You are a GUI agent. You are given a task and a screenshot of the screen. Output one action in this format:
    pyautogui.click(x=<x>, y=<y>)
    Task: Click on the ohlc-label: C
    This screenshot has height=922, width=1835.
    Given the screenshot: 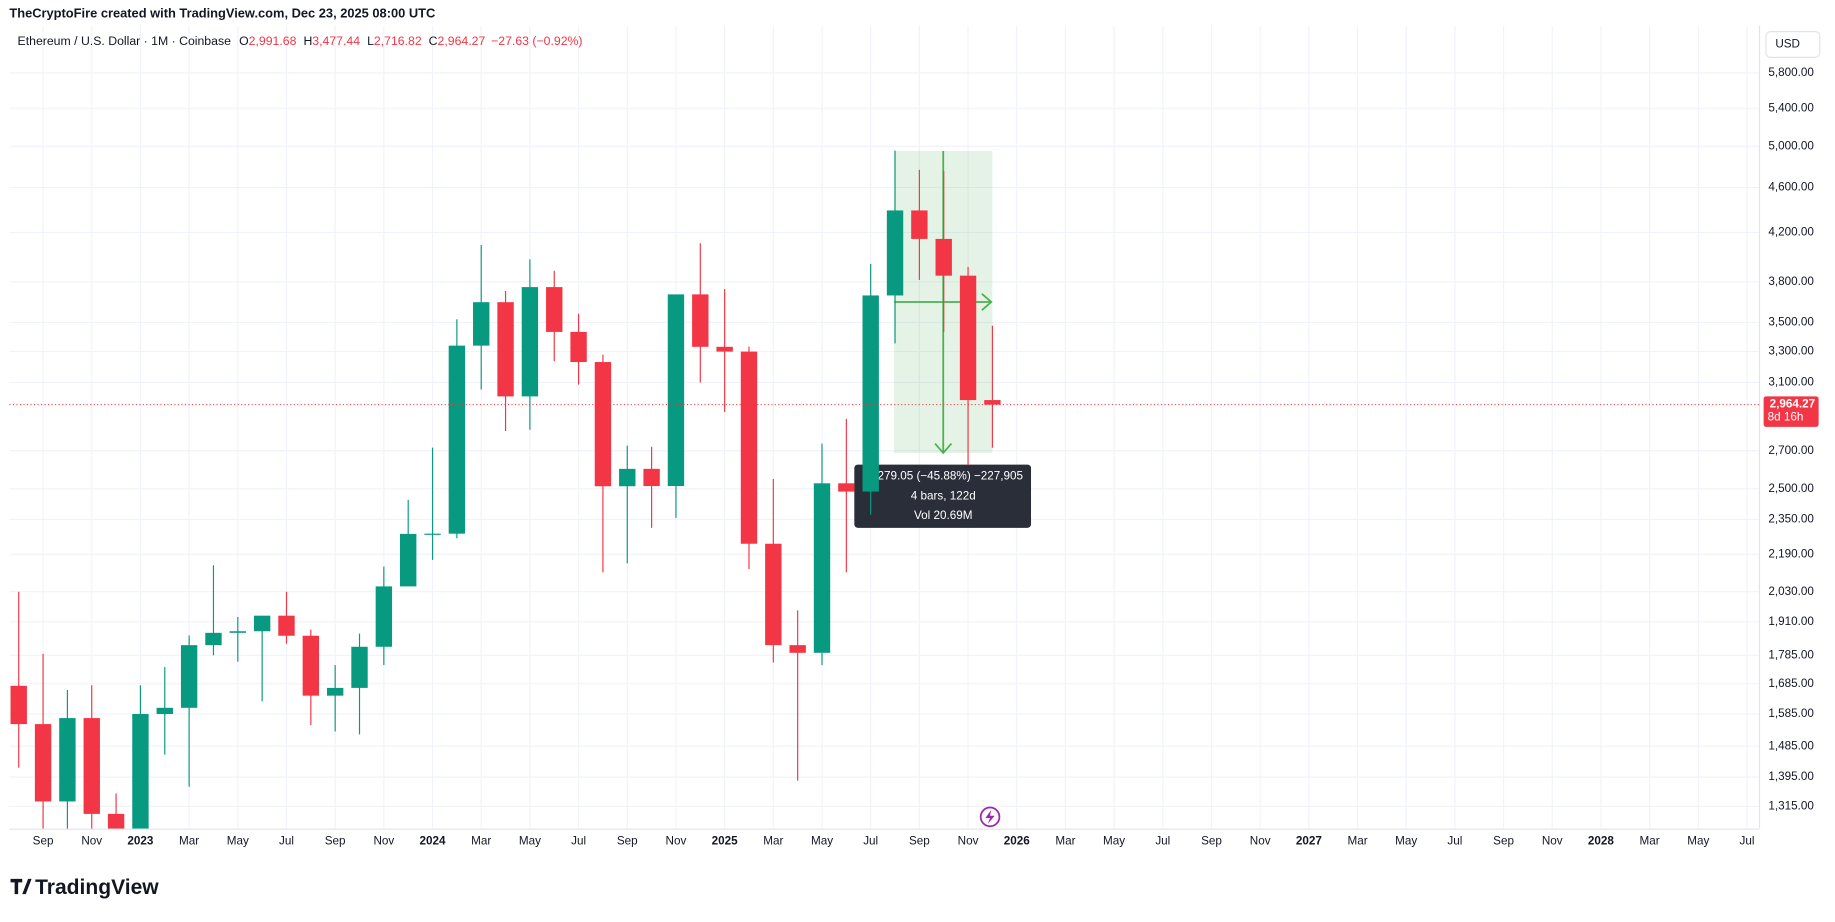 What is the action you would take?
    pyautogui.click(x=433, y=41)
    